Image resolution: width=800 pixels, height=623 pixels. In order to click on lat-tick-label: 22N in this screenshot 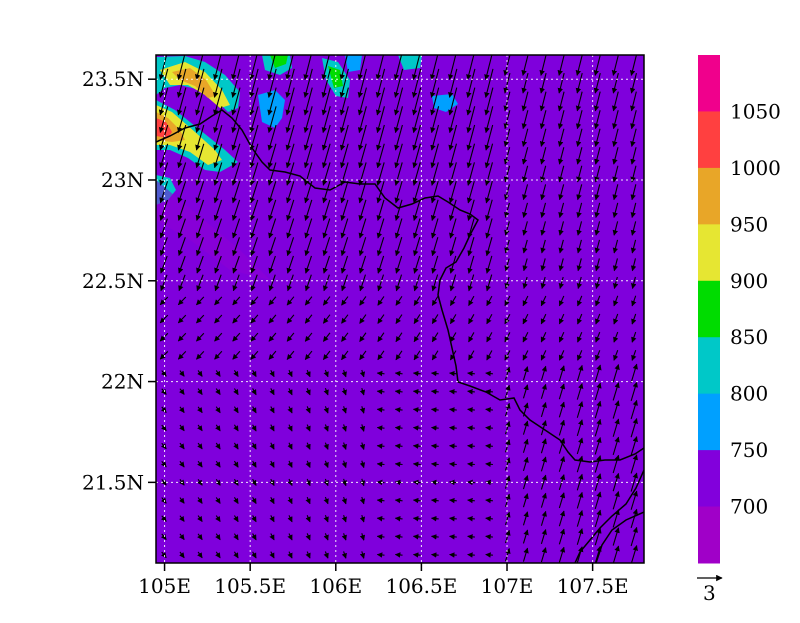, I will do `click(122, 382)`.